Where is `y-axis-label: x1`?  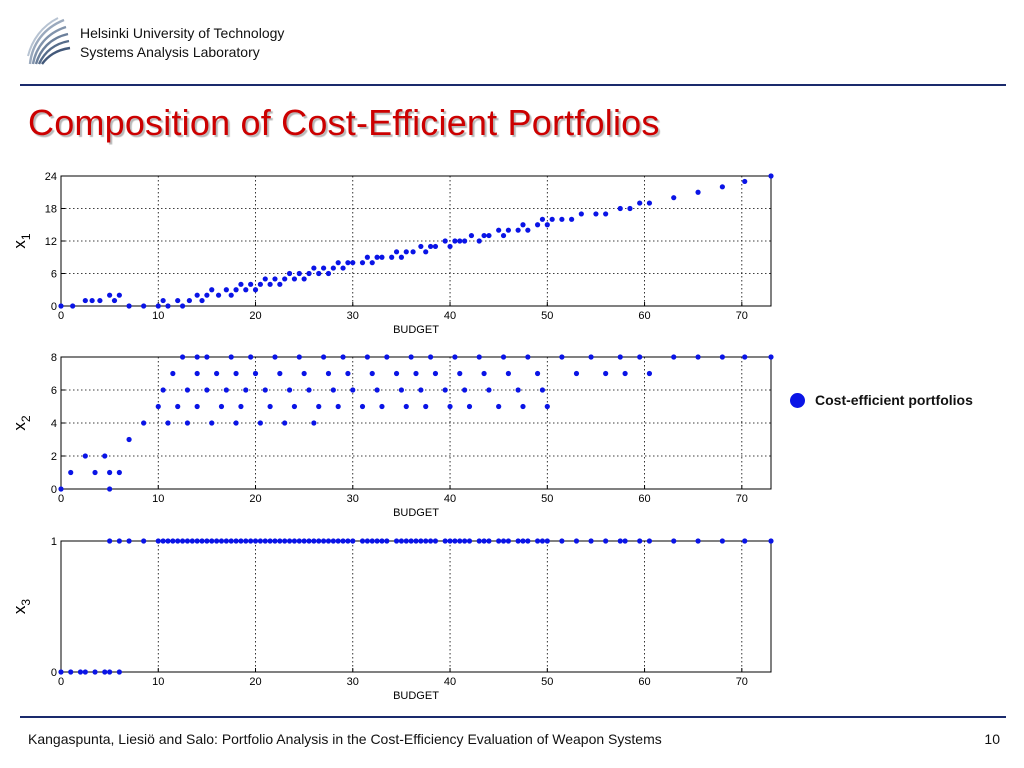 y-axis-label: x1 is located at coordinates (21, 241).